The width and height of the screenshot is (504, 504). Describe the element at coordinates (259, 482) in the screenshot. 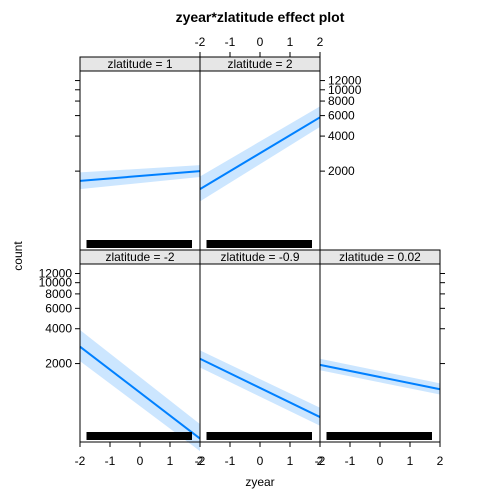

I see `x-axis-label: zyear` at that location.